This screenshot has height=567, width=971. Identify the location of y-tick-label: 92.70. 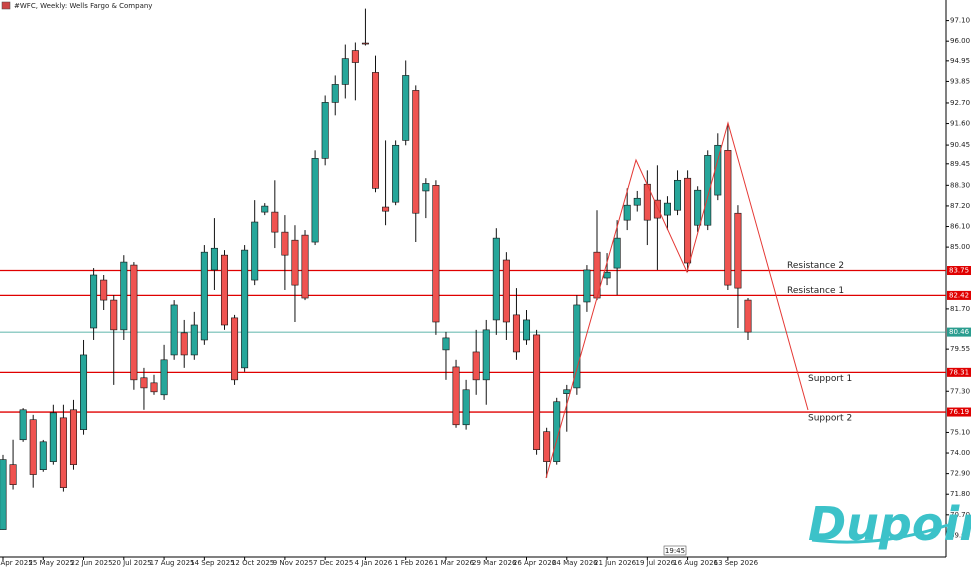
(960, 103).